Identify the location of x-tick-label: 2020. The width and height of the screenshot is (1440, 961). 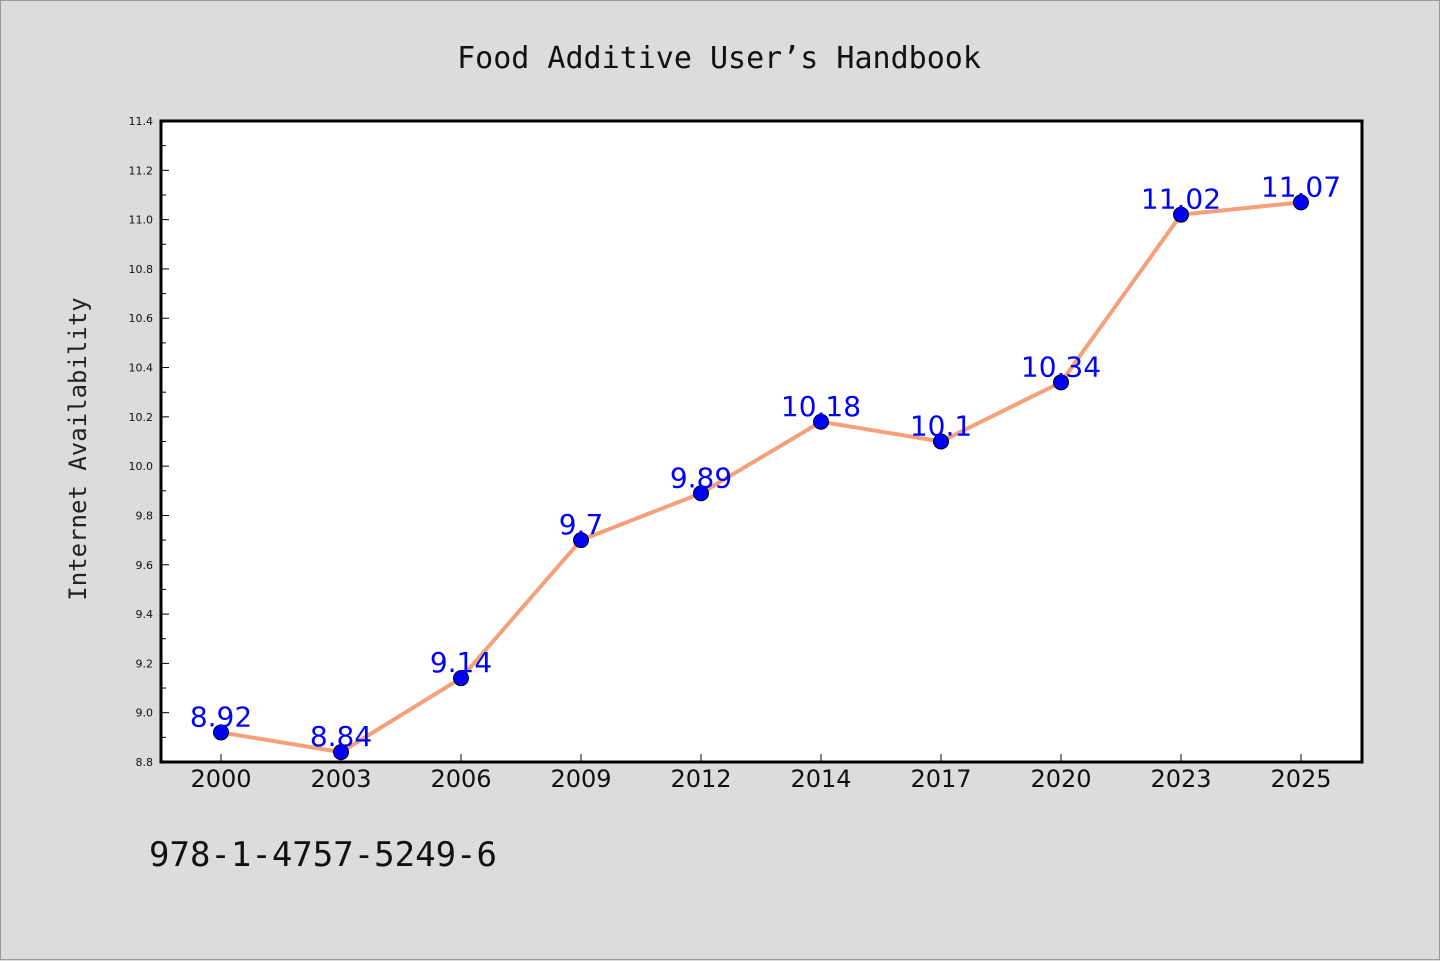
(1060, 779).